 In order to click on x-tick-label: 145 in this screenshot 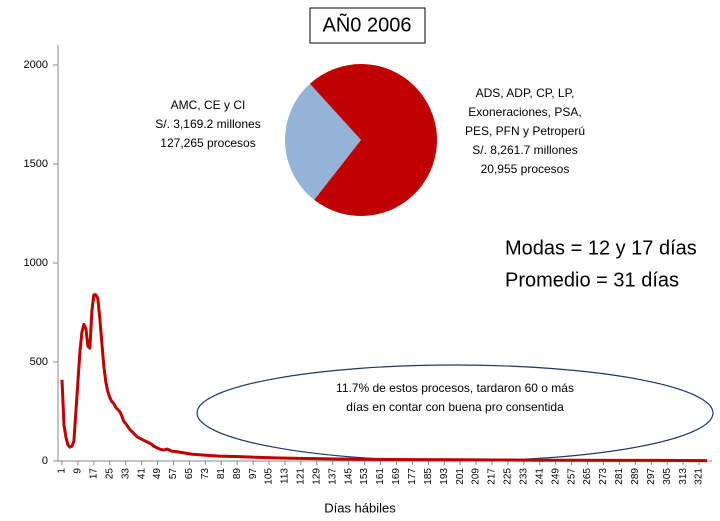, I will do `click(348, 476)`.